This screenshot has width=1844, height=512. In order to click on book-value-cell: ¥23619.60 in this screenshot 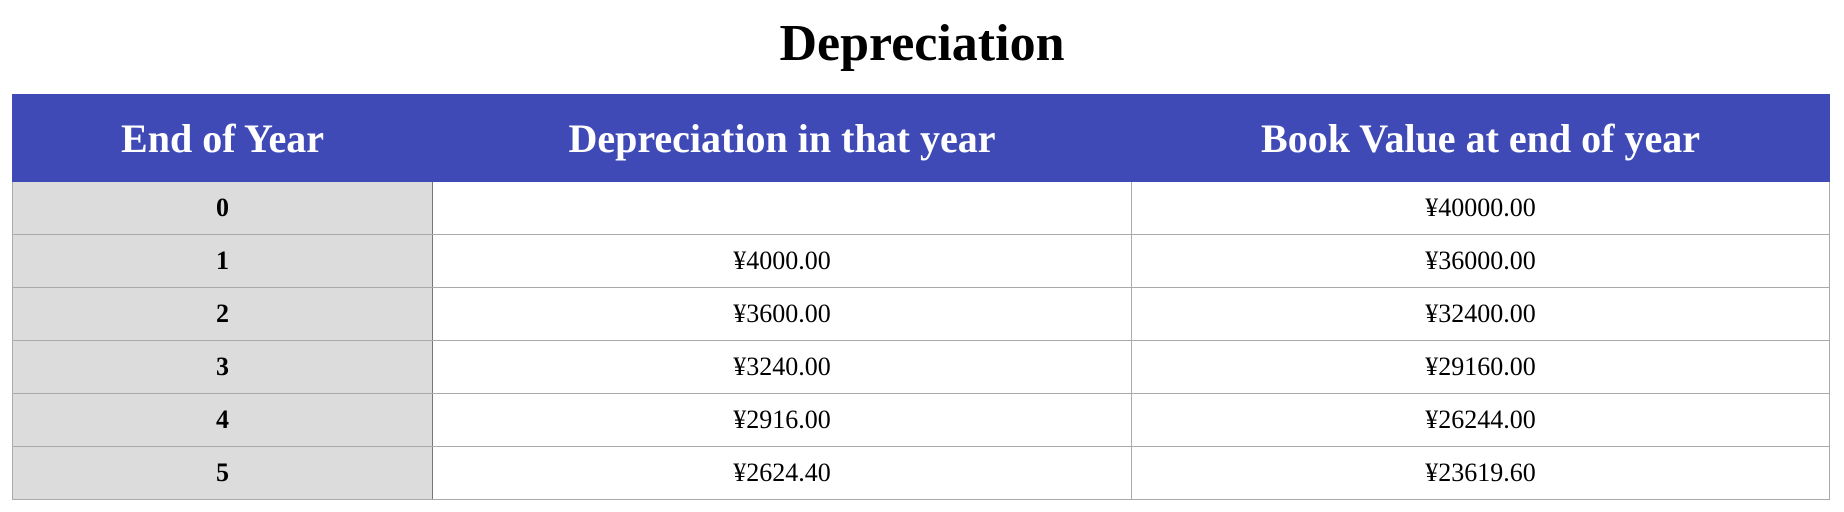, I will do `click(1480, 473)`.